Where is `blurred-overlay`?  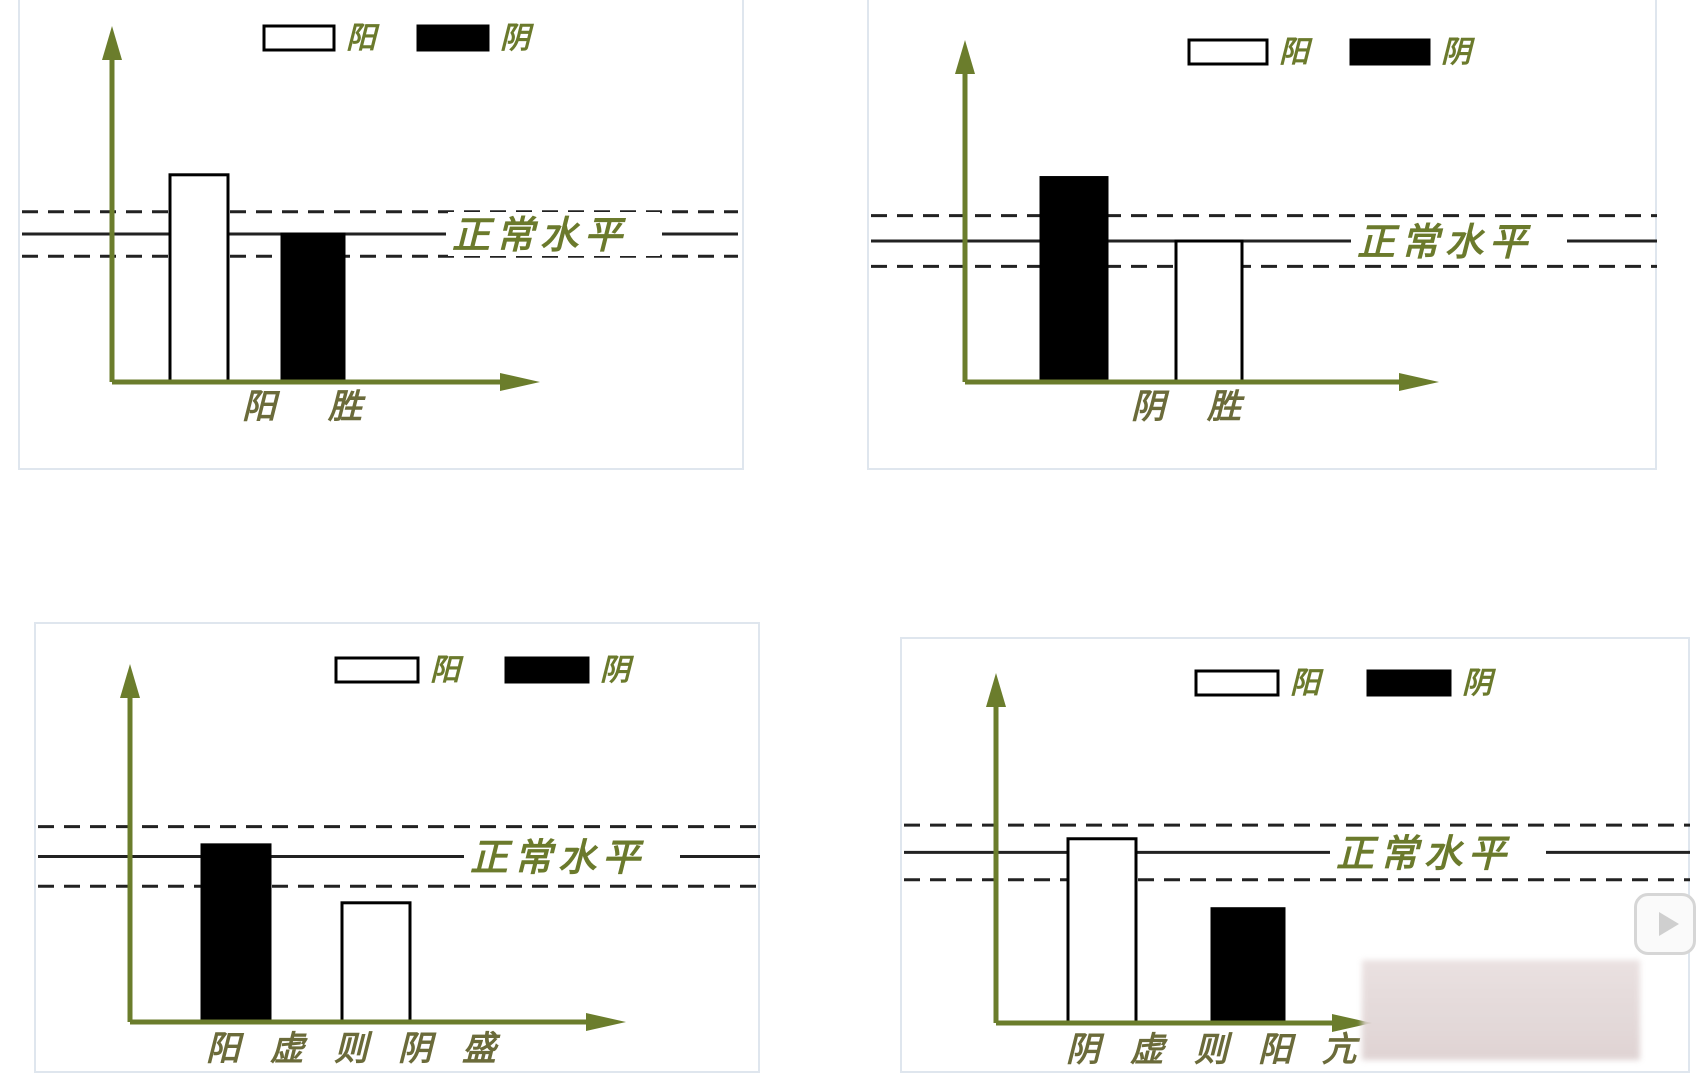
blurred-overlay is located at coordinates (1501, 1010).